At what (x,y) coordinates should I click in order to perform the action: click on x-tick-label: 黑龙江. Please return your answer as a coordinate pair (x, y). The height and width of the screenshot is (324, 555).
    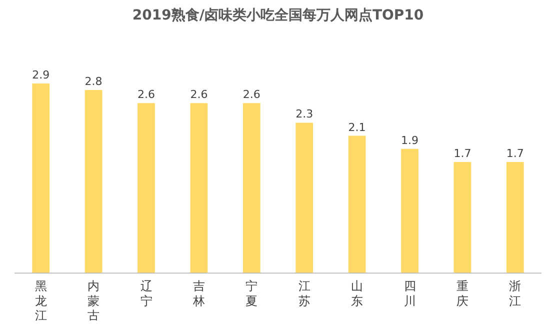
    Looking at the image, I should click on (40, 300).